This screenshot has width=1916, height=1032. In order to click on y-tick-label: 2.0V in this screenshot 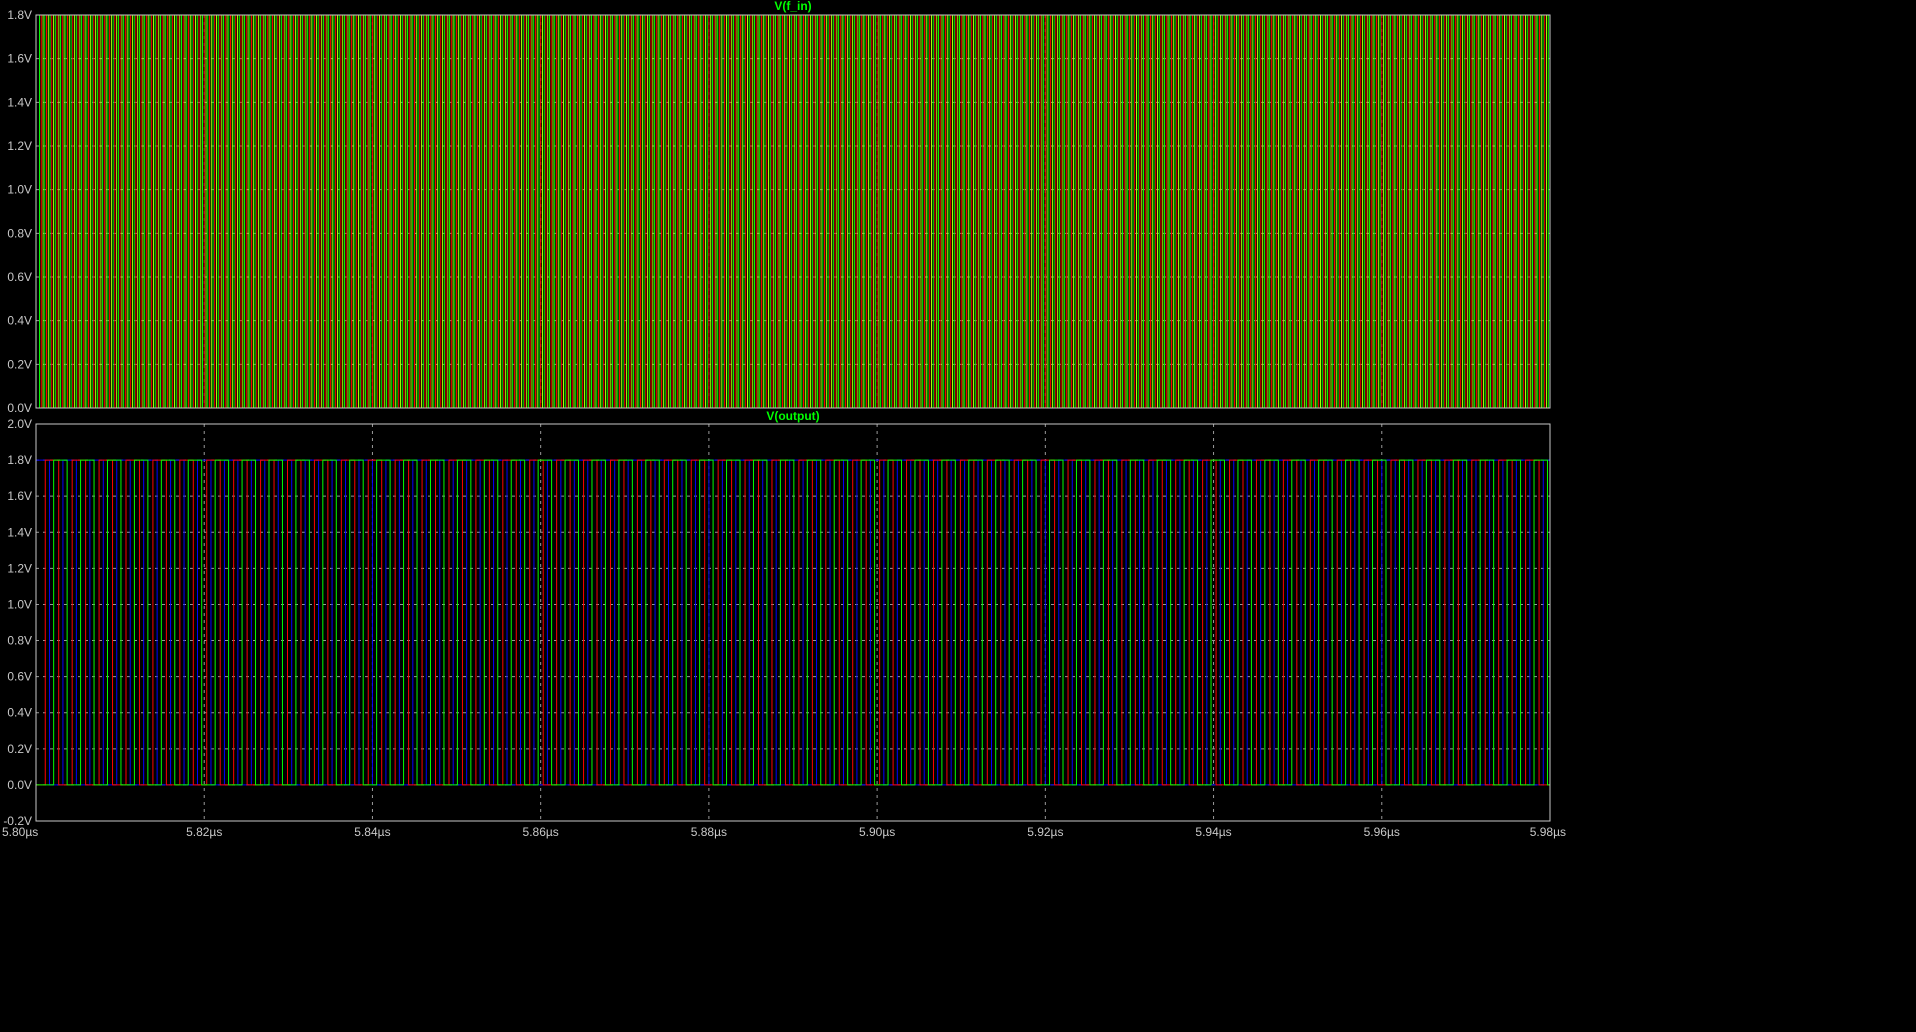, I will do `click(19, 424)`.